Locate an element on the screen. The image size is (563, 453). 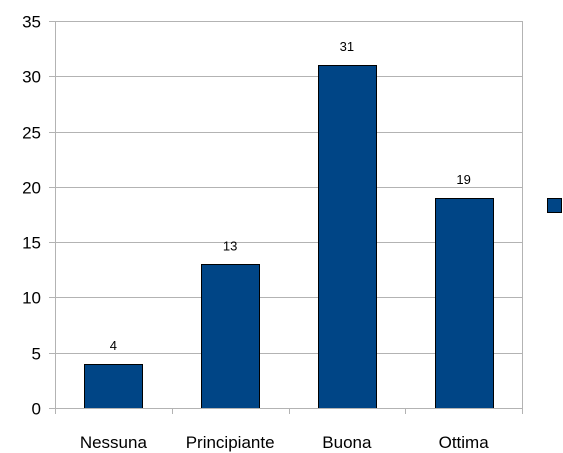
y-tick-label: 25 is located at coordinates (31, 133).